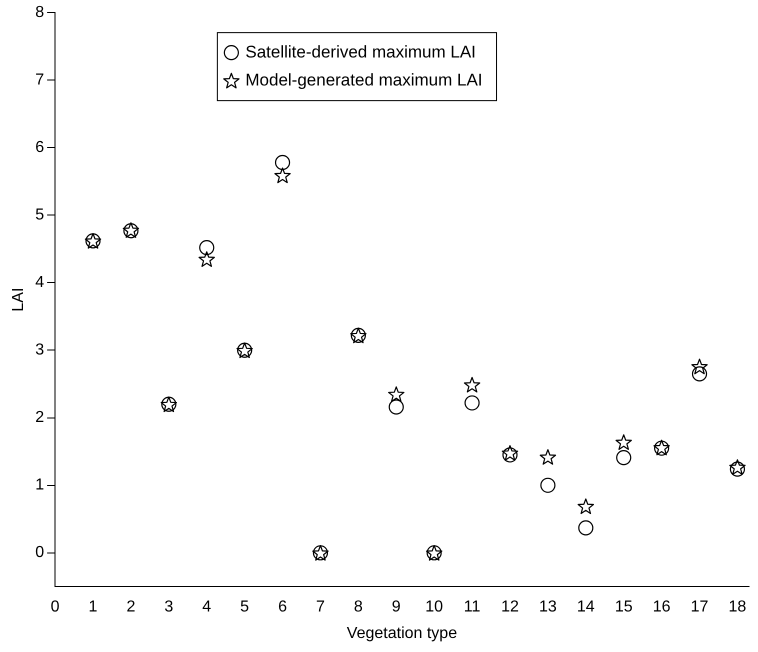 The image size is (758, 652). What do you see at coordinates (245, 607) in the screenshot?
I see `x-tick-label: 5` at bounding box center [245, 607].